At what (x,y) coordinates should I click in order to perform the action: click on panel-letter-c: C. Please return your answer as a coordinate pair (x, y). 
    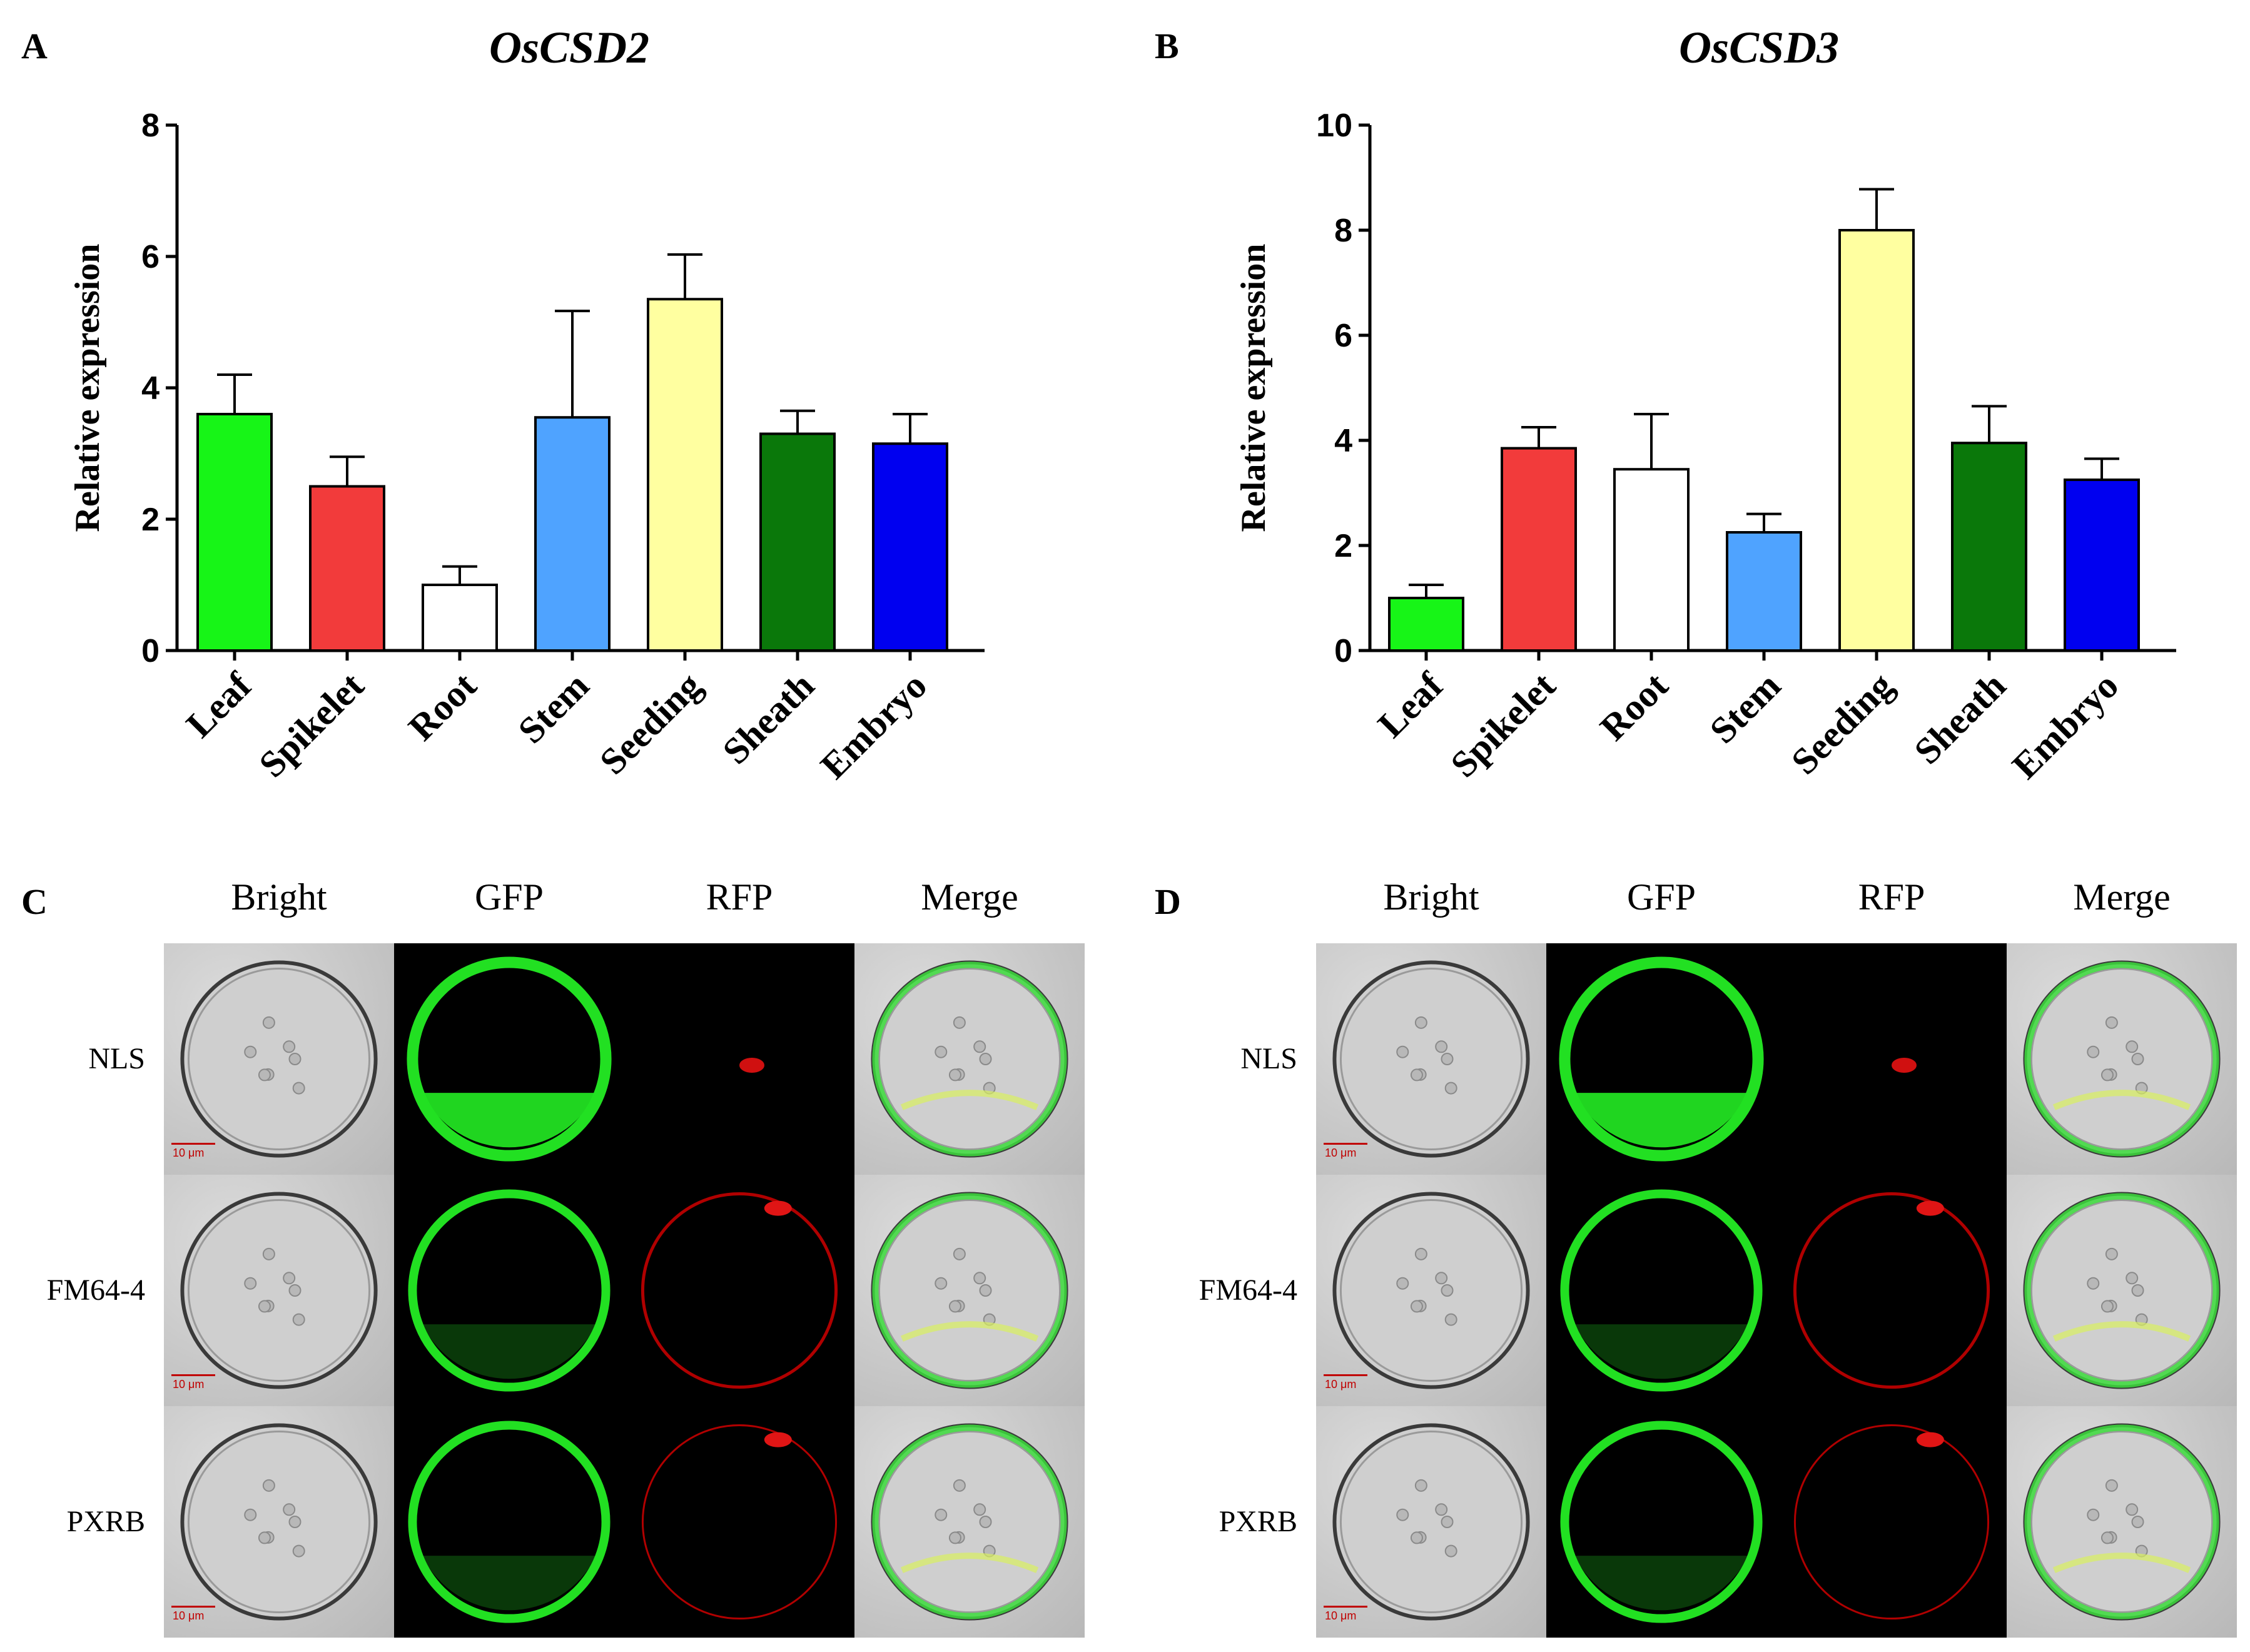
    Looking at the image, I should click on (34, 902).